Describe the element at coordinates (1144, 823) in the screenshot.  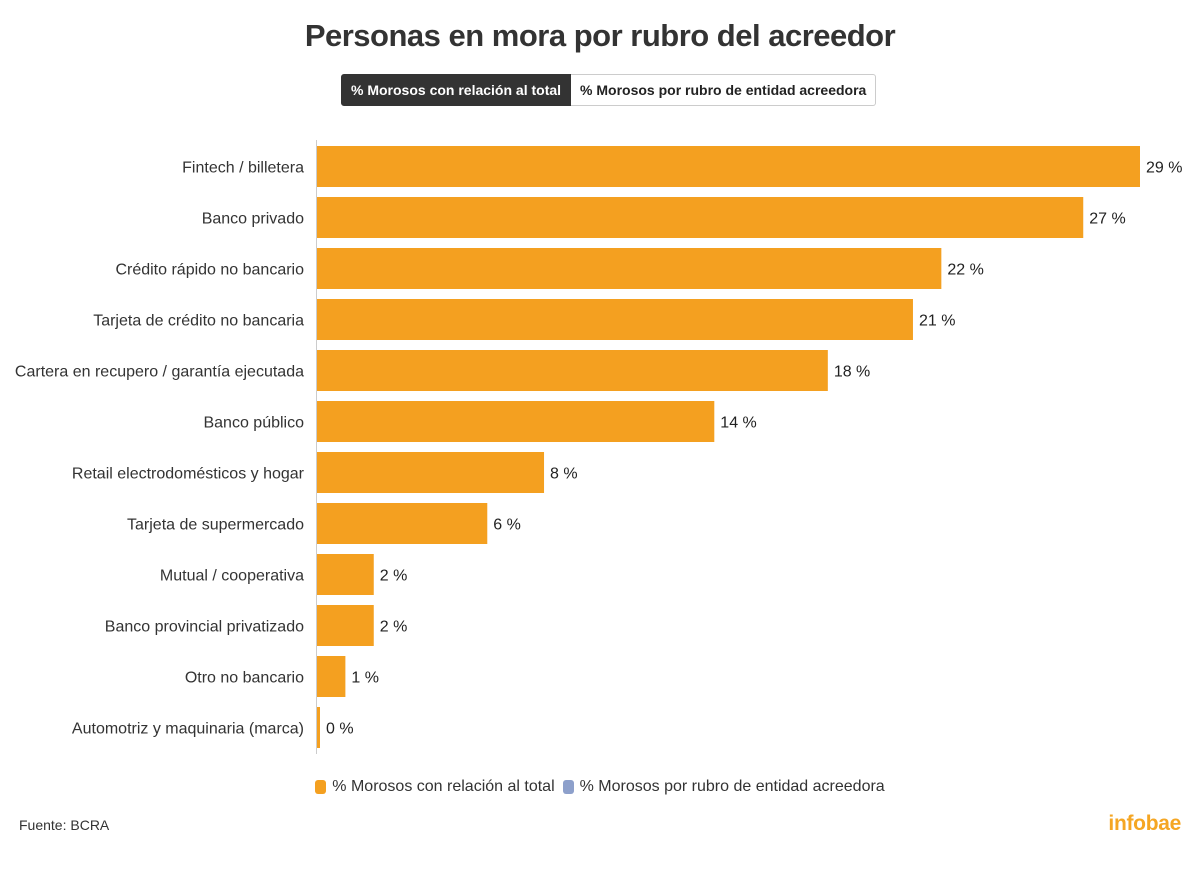
I see `brand-logo: infobae` at that location.